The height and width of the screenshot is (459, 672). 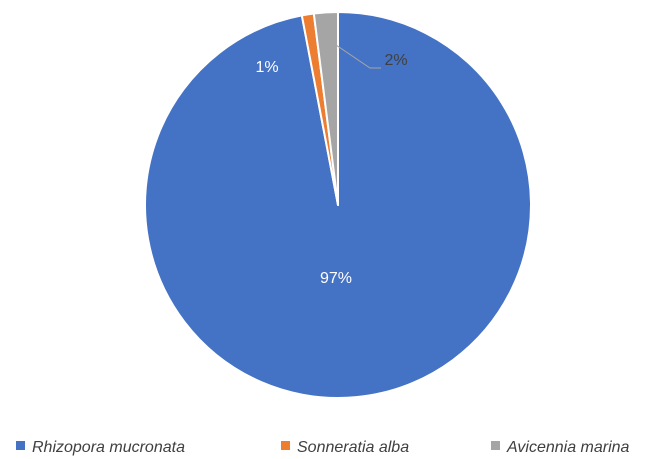 I want to click on legend-label-sonneratia-alba: Sonneratia alba, so click(x=353, y=447).